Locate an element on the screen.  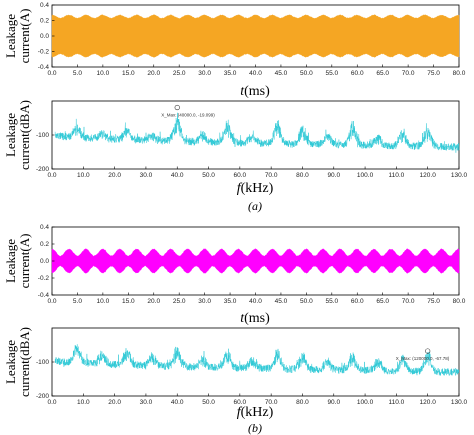
ylabel-line2: current(dBA) is located at coordinates (24, 362).